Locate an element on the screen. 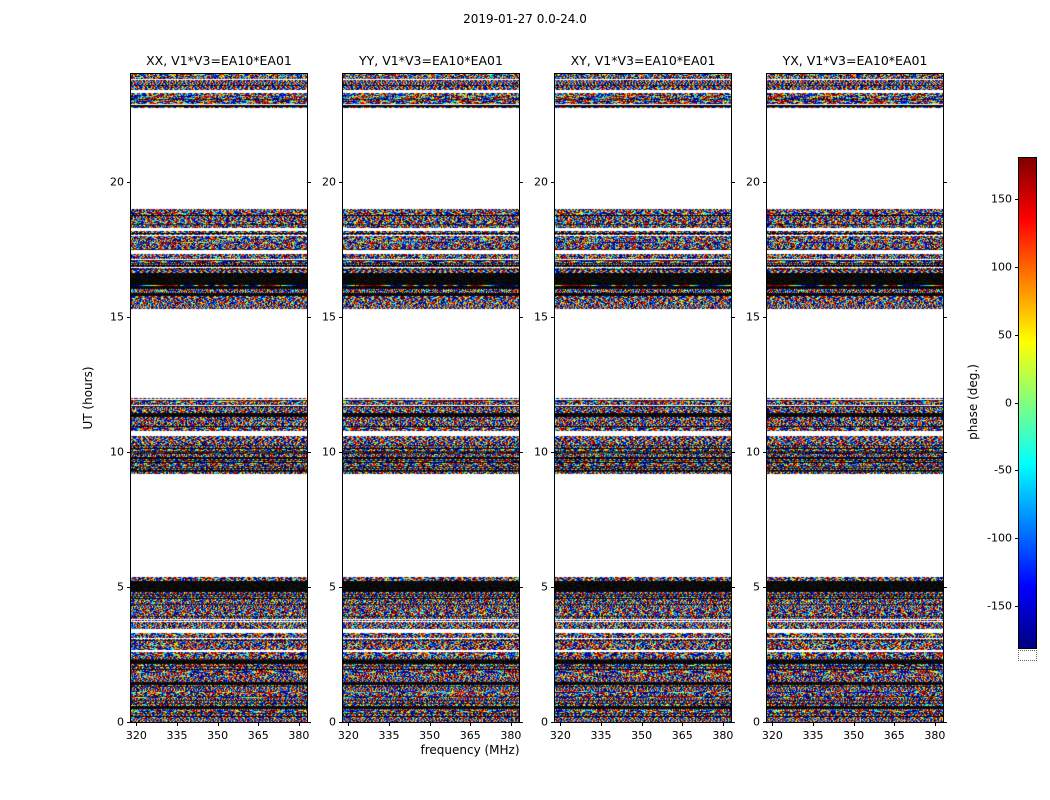 Image resolution: width=1050 pixels, height=800 pixels. heatmap-panel-yy is located at coordinates (431, 398).